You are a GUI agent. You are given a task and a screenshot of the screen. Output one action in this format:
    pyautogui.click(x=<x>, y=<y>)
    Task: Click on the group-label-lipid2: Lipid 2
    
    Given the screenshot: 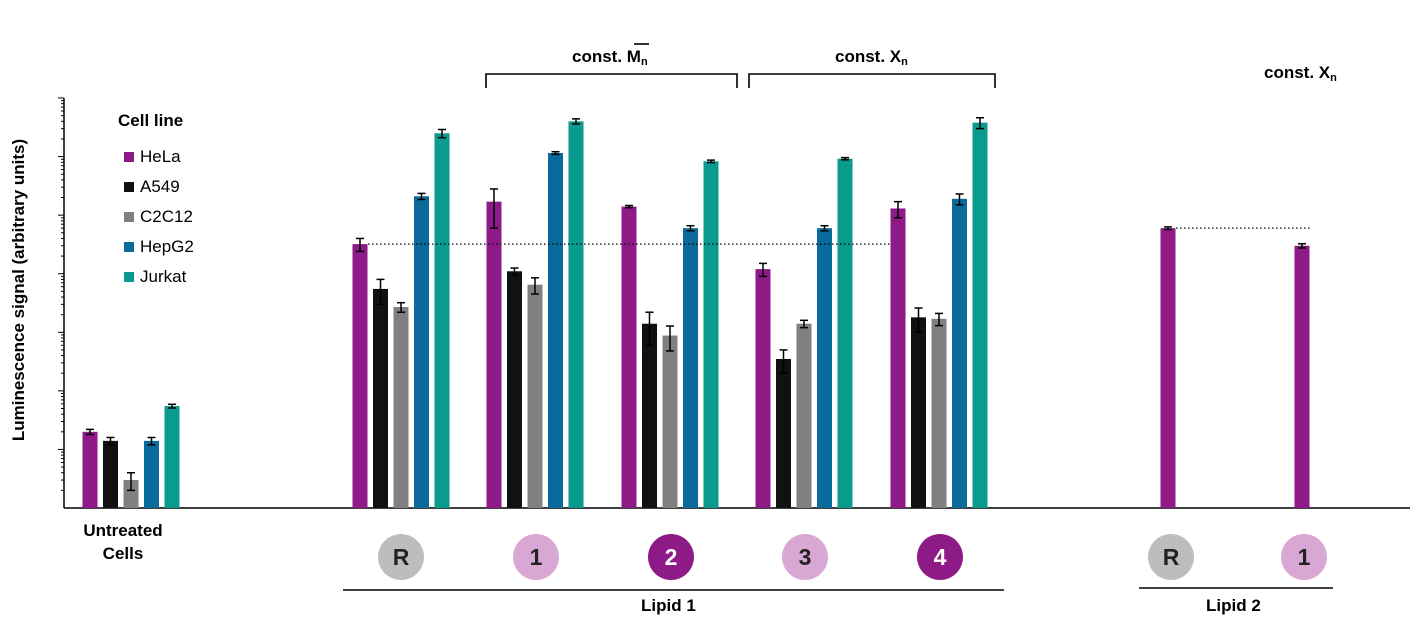 What is the action you would take?
    pyautogui.click(x=1233, y=605)
    